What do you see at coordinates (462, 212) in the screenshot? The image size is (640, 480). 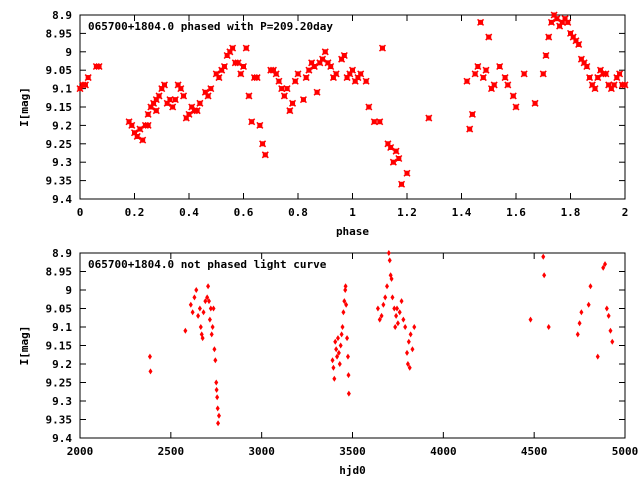 I see `phased-xtick-label: 1.4` at bounding box center [462, 212].